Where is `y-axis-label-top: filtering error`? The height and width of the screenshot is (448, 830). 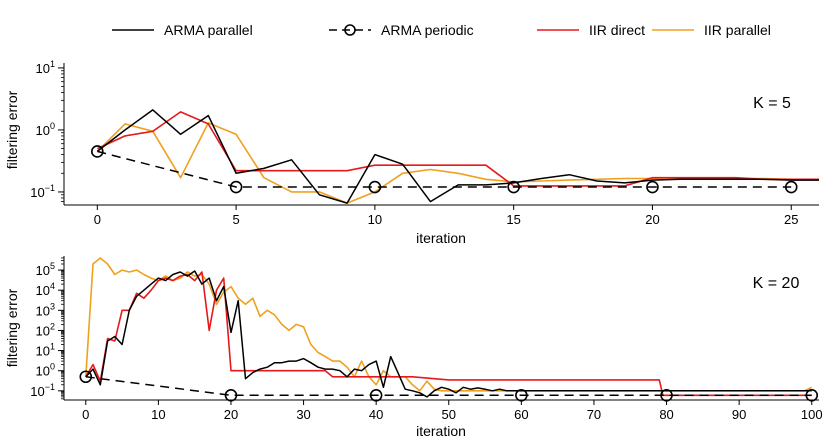
y-axis-label-top: filtering error is located at coordinates (12, 129).